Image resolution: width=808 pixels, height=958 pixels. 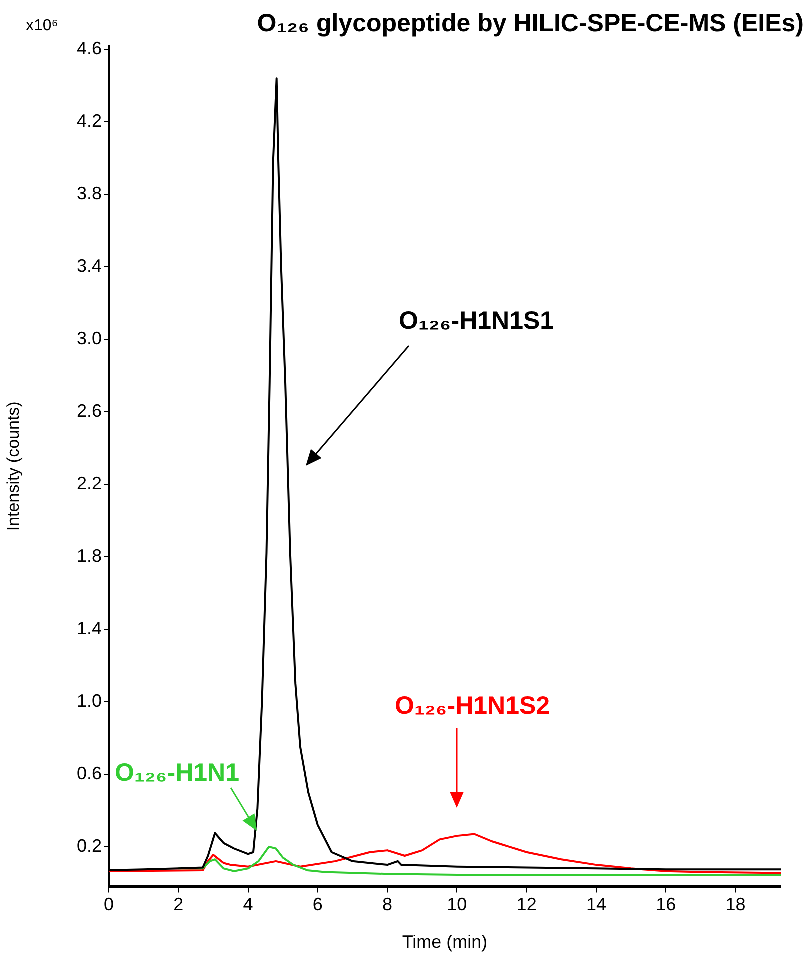 What do you see at coordinates (387, 904) in the screenshot?
I see `x-tick-label: 8` at bounding box center [387, 904].